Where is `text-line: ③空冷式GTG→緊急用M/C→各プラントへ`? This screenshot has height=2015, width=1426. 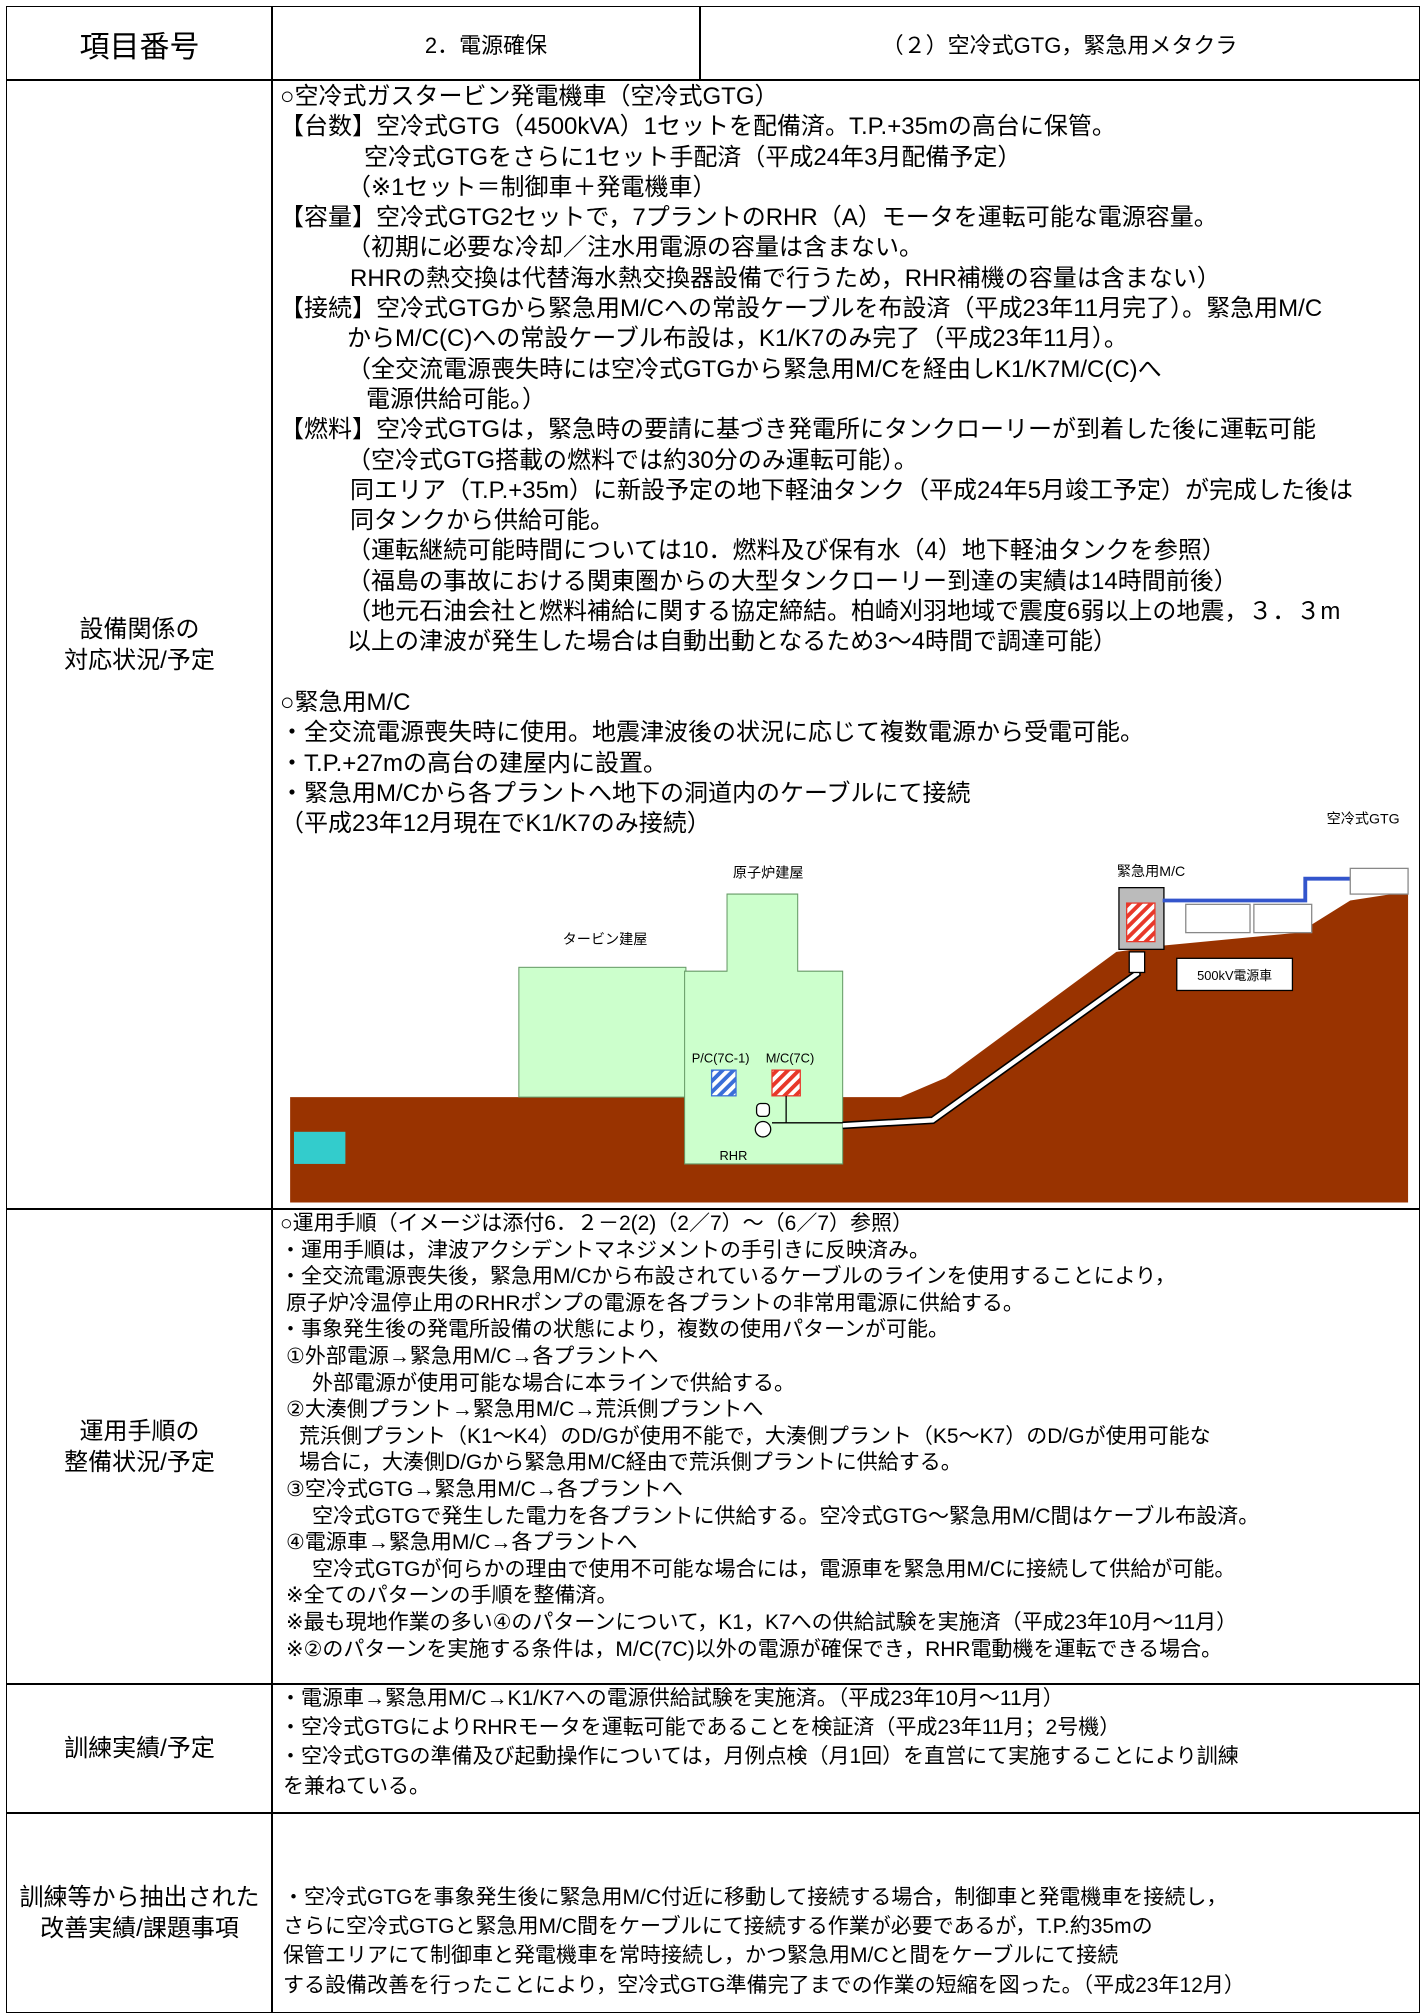
text-line: ③空冷式GTG→緊急用M/C→各プラントへ is located at coordinates (484, 1489).